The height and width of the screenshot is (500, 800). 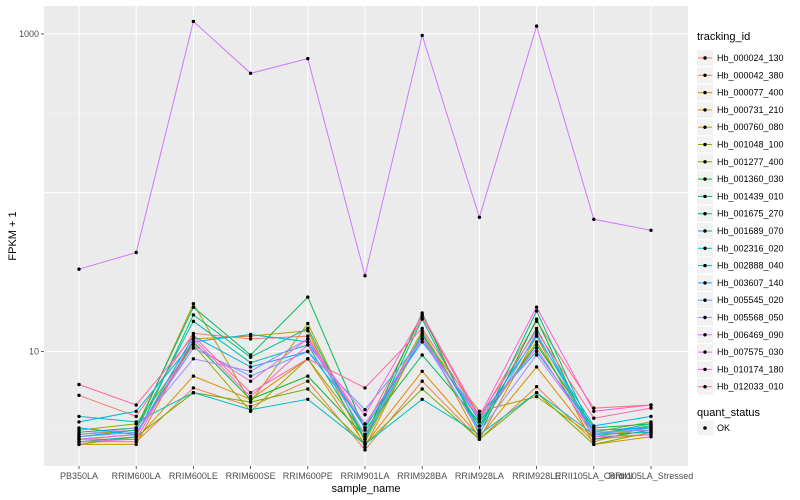 What do you see at coordinates (750, 387) in the screenshot?
I see `legend-label: Hb_012033_010` at bounding box center [750, 387].